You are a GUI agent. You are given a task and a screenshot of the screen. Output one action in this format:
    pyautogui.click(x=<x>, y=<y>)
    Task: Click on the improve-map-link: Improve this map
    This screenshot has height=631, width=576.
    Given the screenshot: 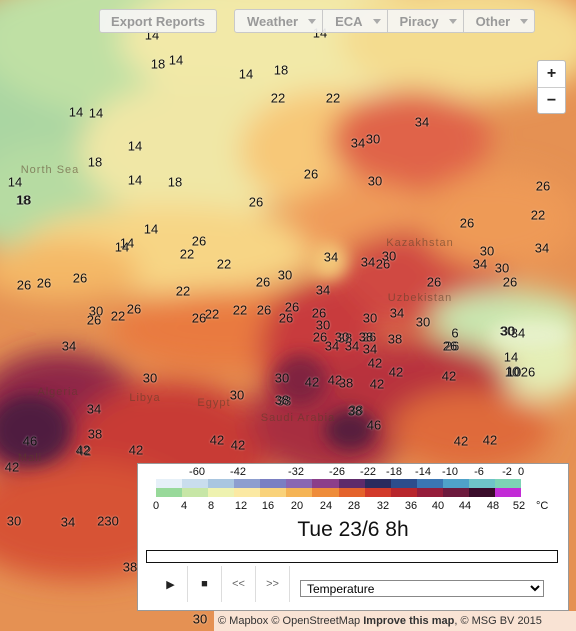 What is the action you would take?
    pyautogui.click(x=409, y=621)
    